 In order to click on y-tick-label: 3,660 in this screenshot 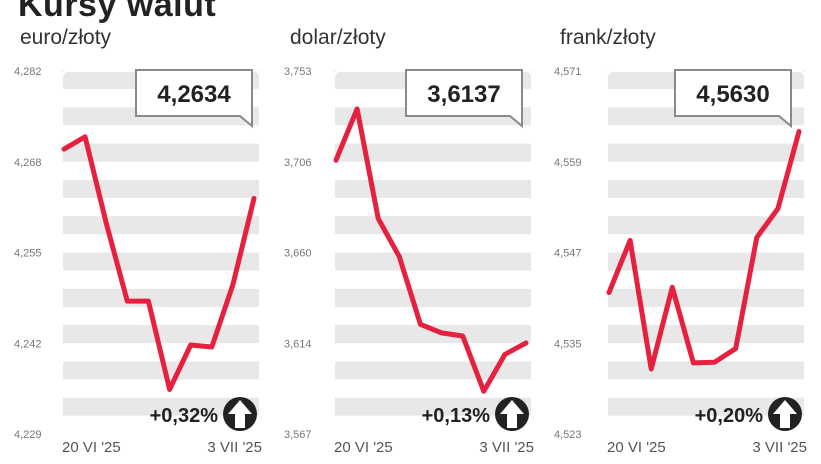, I will do `click(298, 254)`.